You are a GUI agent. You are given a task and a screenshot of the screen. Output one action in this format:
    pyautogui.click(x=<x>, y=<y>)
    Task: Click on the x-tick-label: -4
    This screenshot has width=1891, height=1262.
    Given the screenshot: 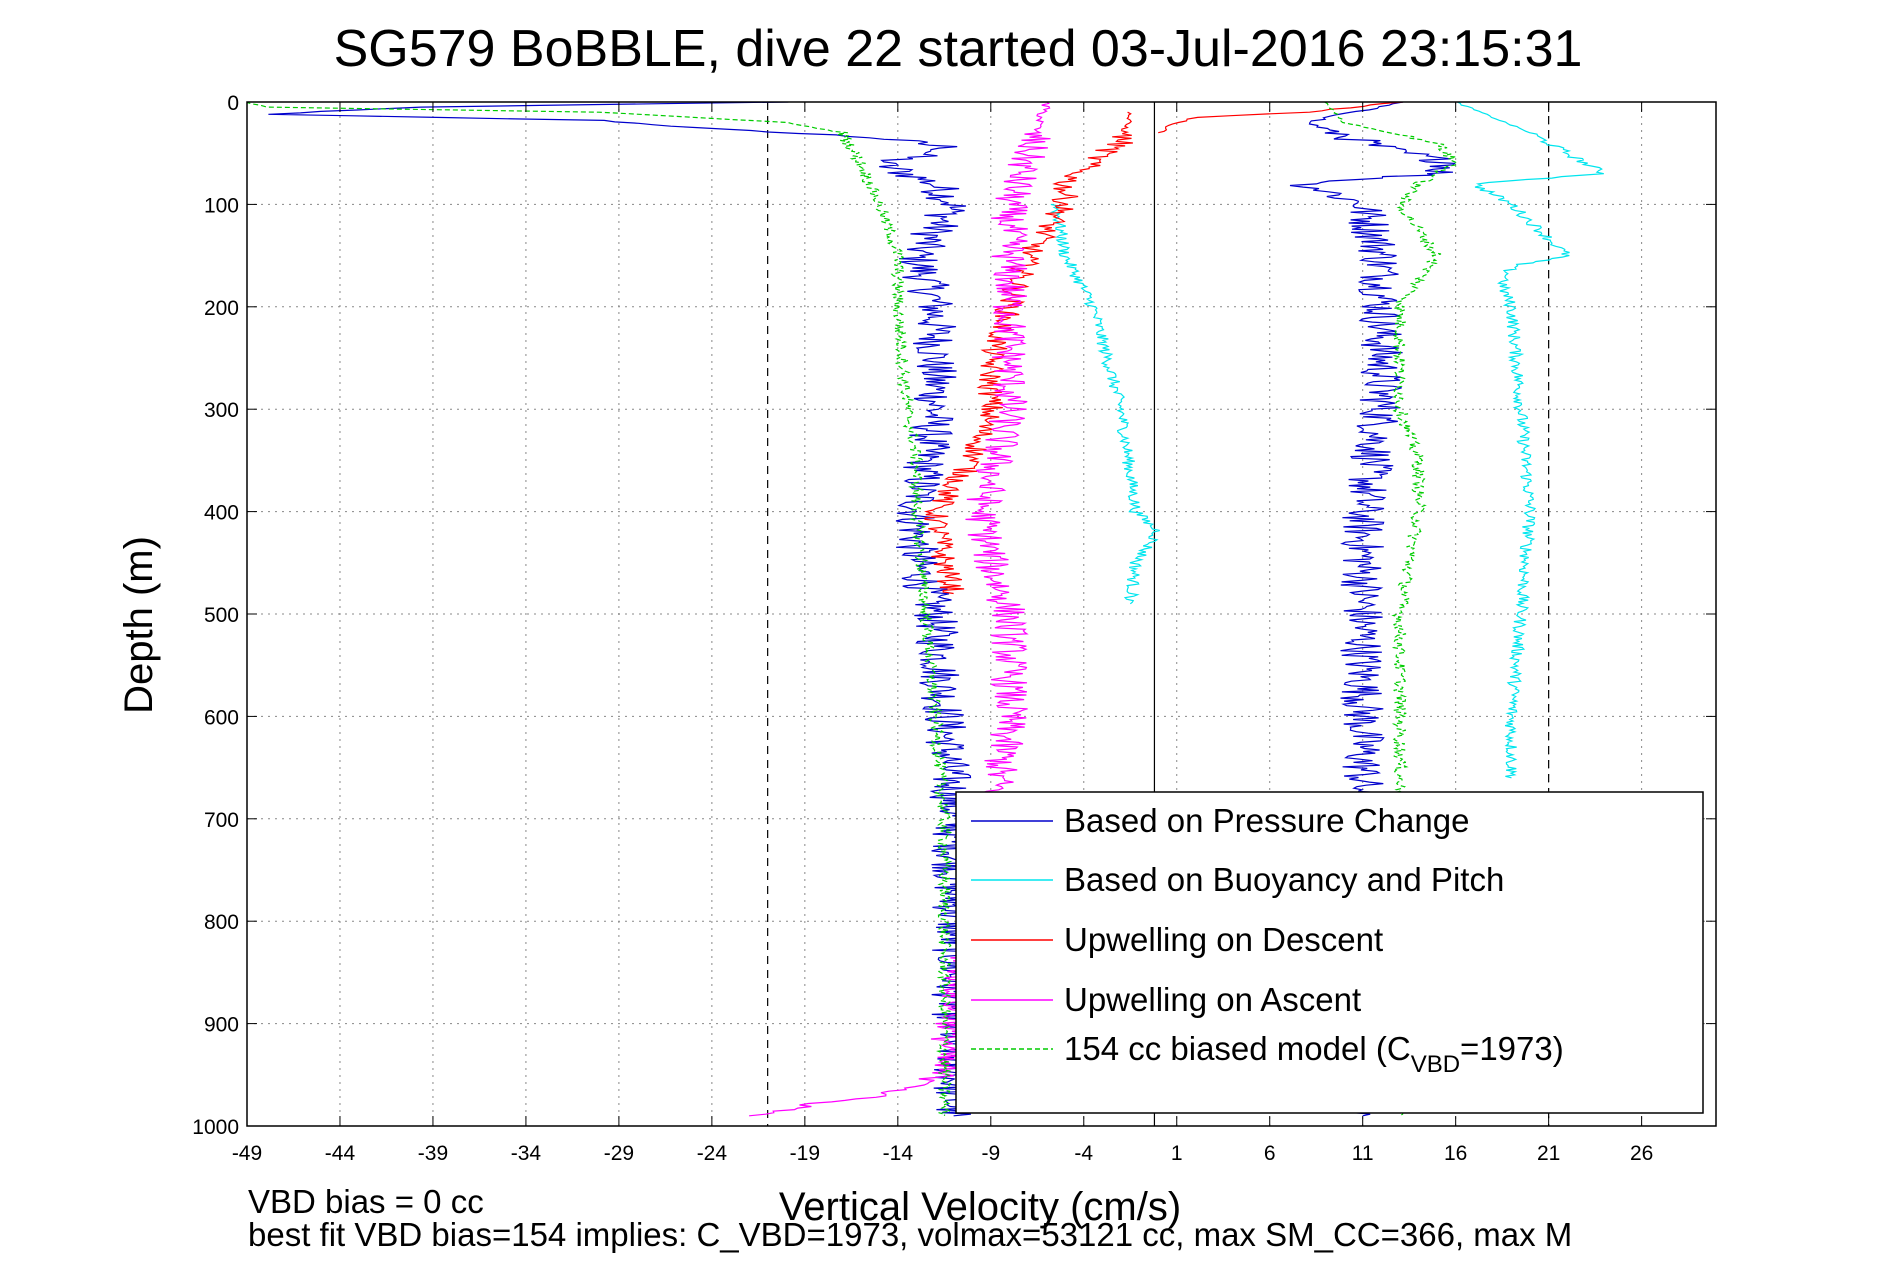 What is the action you would take?
    pyautogui.click(x=1083, y=1153)
    